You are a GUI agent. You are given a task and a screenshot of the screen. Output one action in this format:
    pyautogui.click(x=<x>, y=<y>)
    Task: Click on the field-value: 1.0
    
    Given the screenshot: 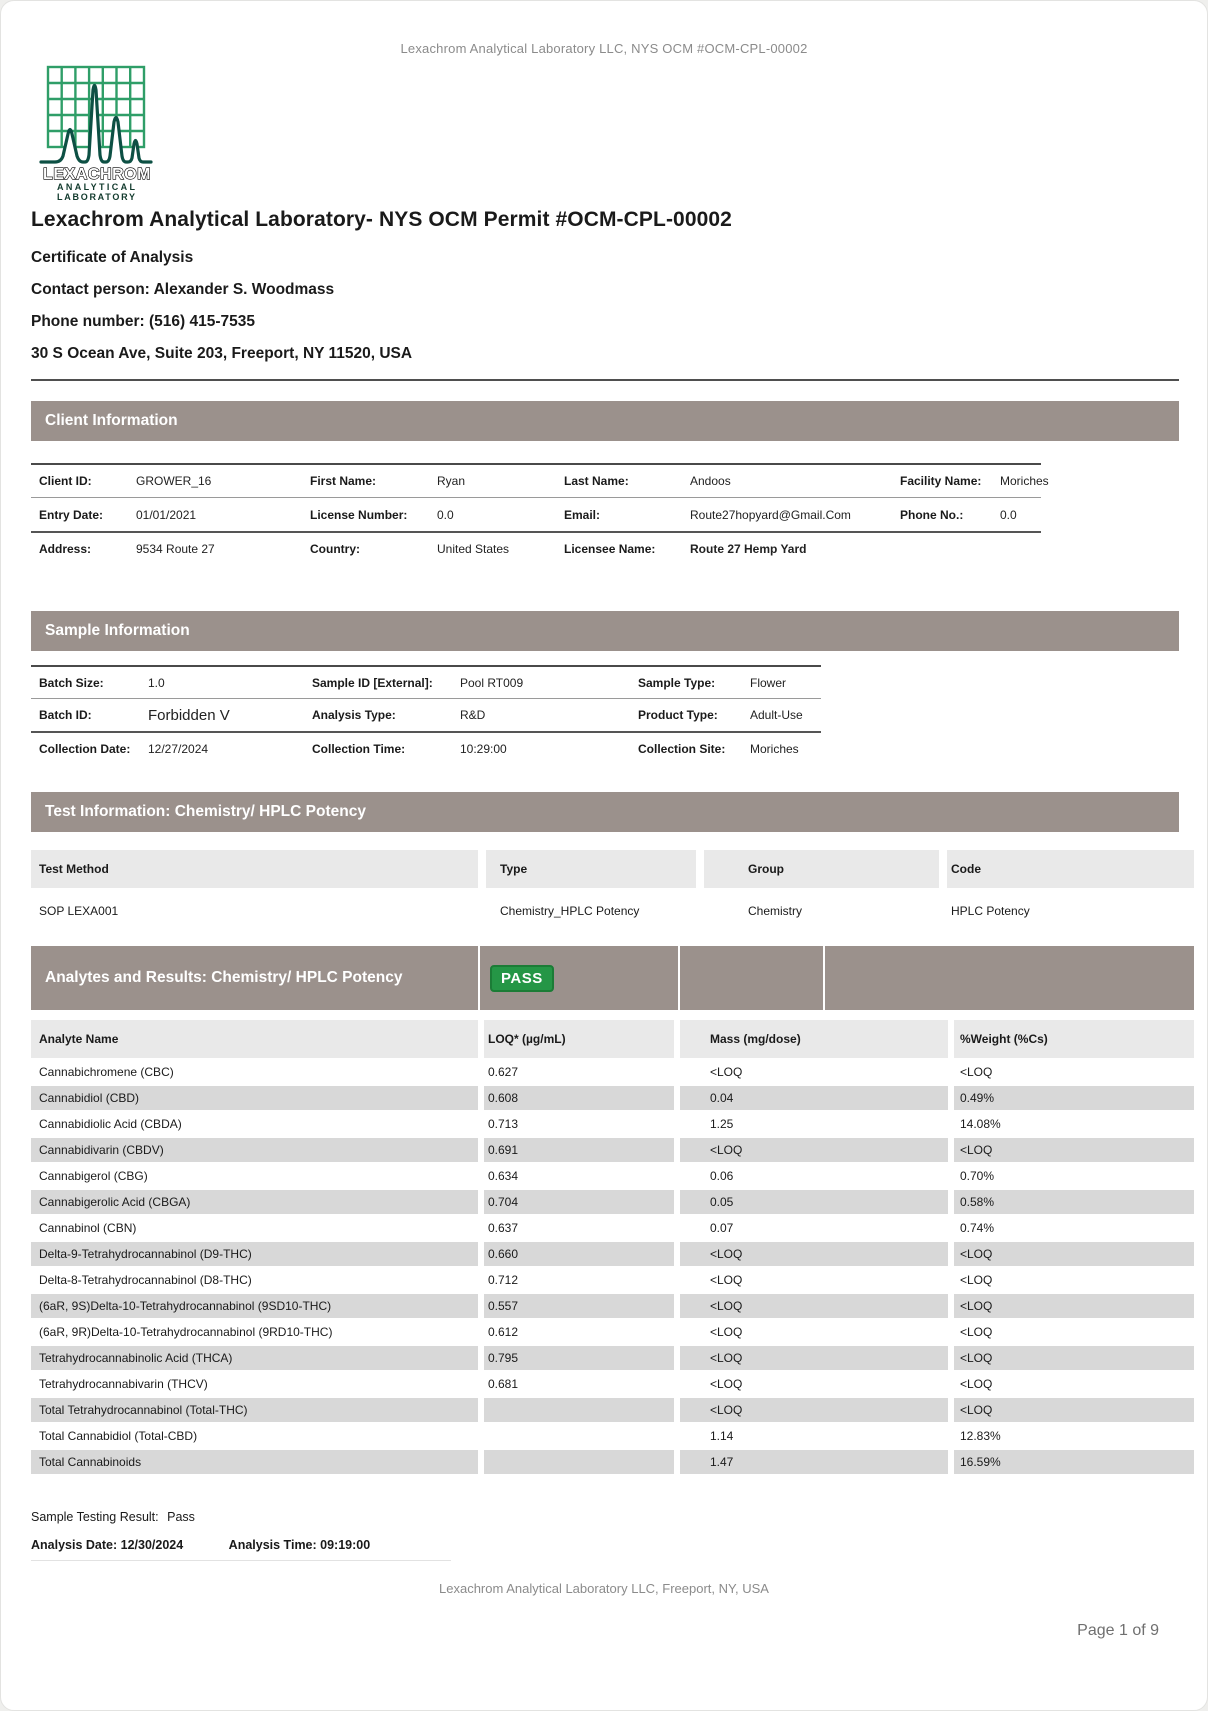 What is the action you would take?
    pyautogui.click(x=156, y=682)
    